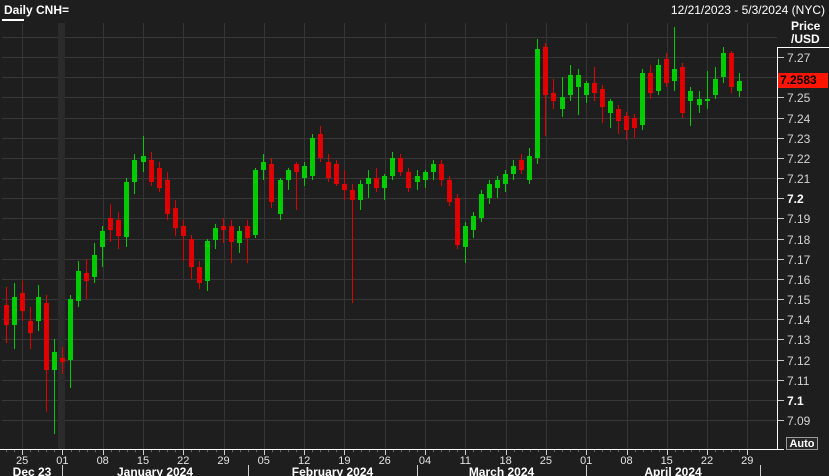 Image resolution: width=829 pixels, height=476 pixels. What do you see at coordinates (803, 47) in the screenshot?
I see `chart-border-axis-top` at bounding box center [803, 47].